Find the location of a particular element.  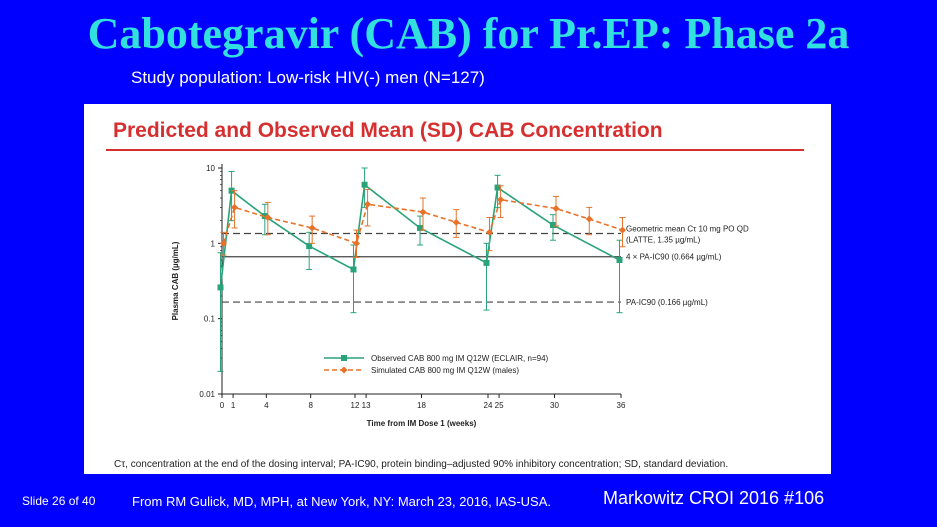

x-axis-label: Time from IM Dose 1 (weeks) is located at coordinates (422, 423).